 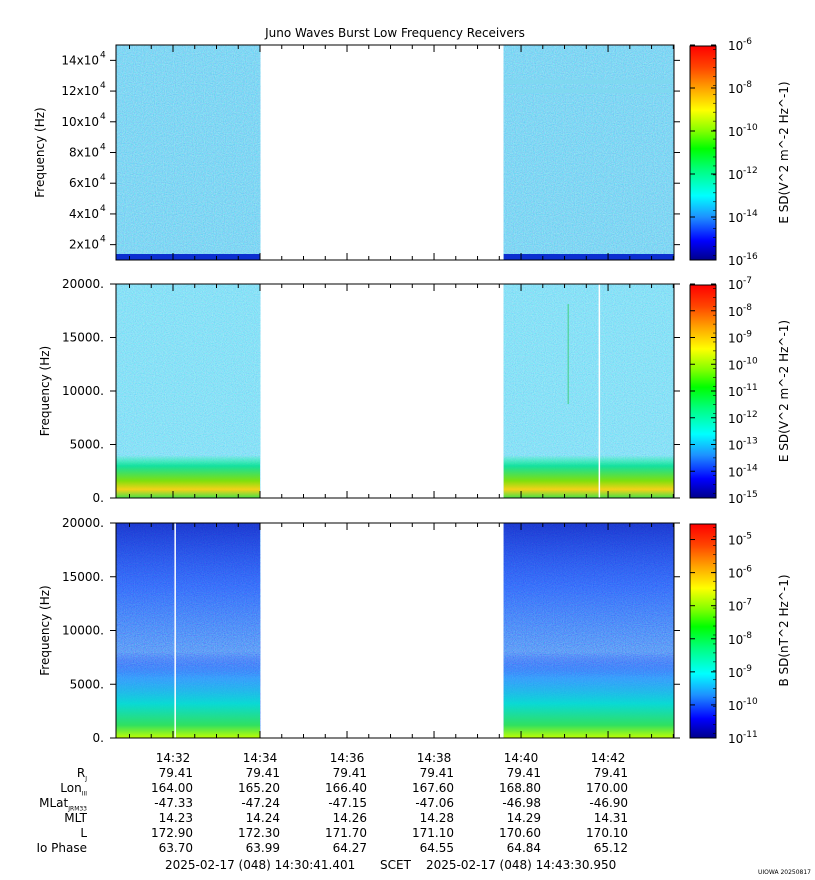 I want to click on panel-3-upper-fade, so click(x=188, y=587).